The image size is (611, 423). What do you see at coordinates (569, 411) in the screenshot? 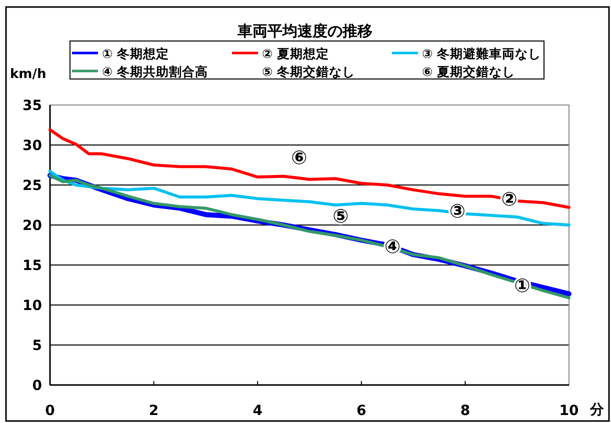
I see `x-tick-label: 10` at bounding box center [569, 411].